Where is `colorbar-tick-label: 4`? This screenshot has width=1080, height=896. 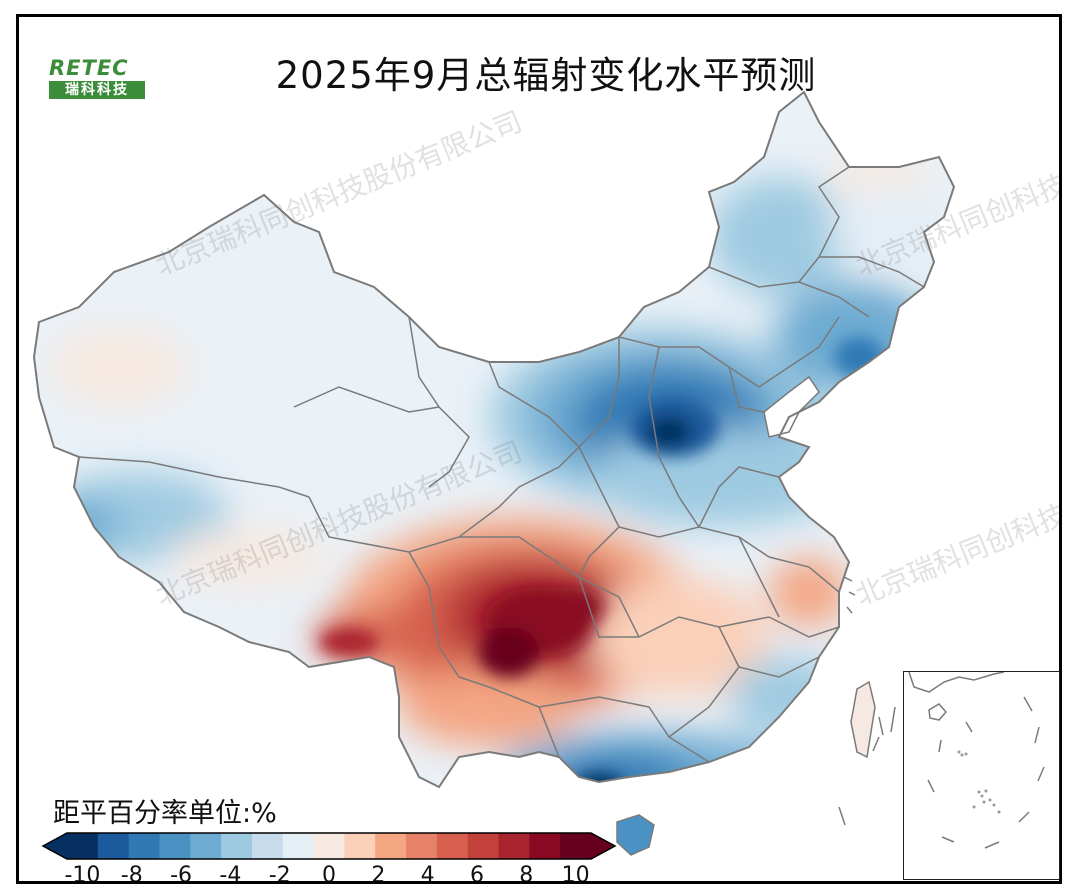 colorbar-tick-label: 4 is located at coordinates (427, 873).